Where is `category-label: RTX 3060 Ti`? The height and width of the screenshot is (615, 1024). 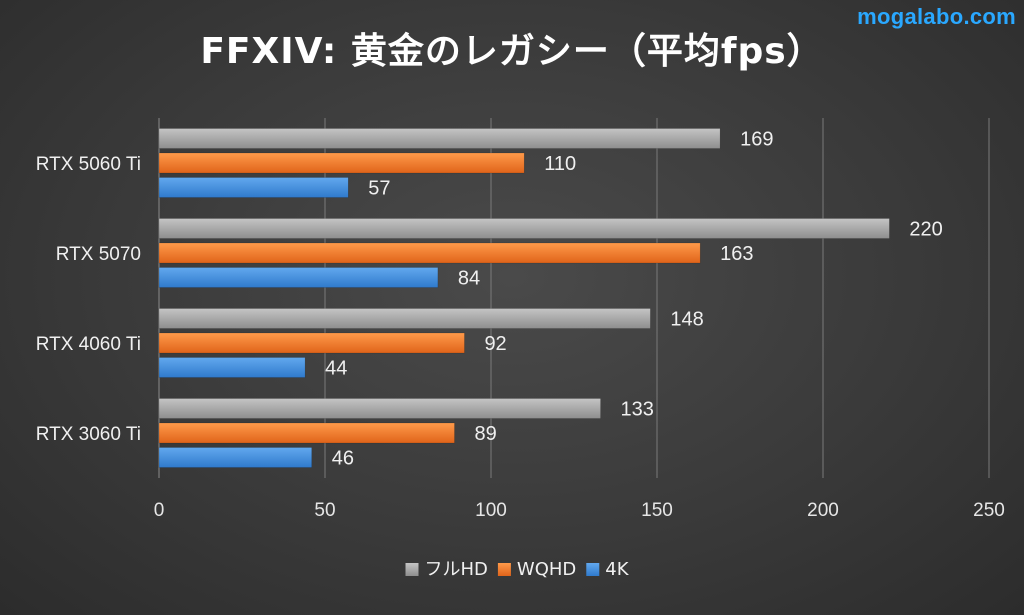 category-label: RTX 3060 Ti is located at coordinates (88, 434).